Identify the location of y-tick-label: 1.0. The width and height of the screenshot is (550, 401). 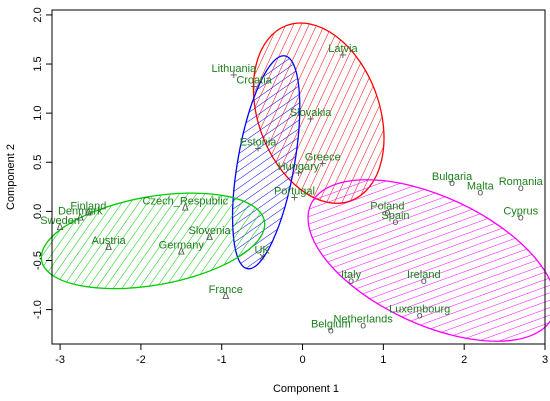
(38, 112).